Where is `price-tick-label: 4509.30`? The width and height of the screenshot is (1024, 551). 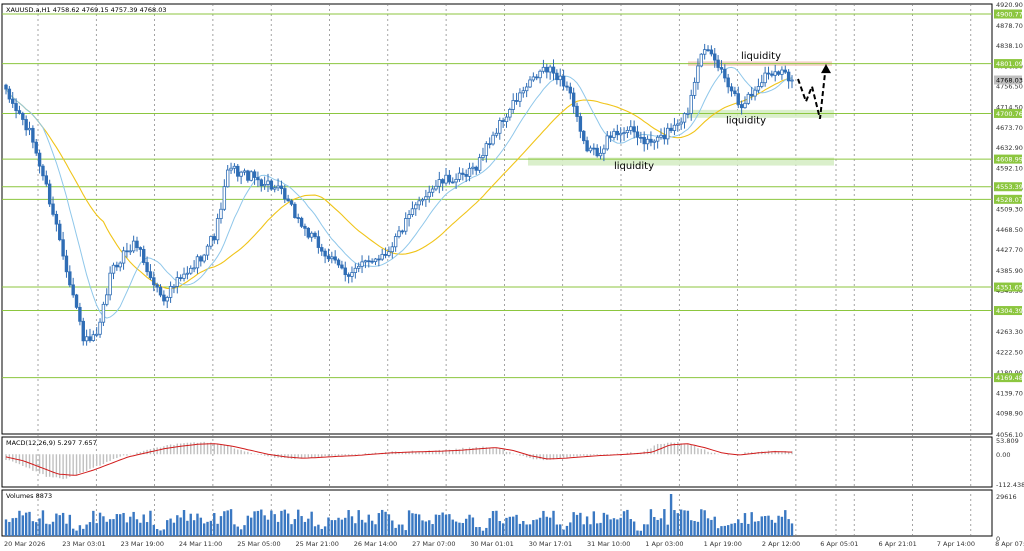 price-tick-label: 4509.30 is located at coordinates (1009, 210).